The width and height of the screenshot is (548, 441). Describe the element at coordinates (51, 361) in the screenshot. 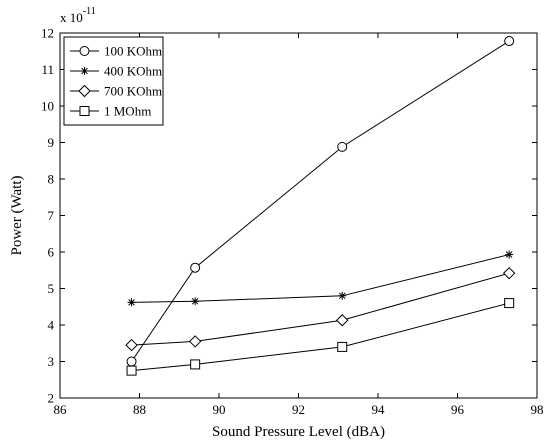

I see `y-tick-label: 3` at that location.